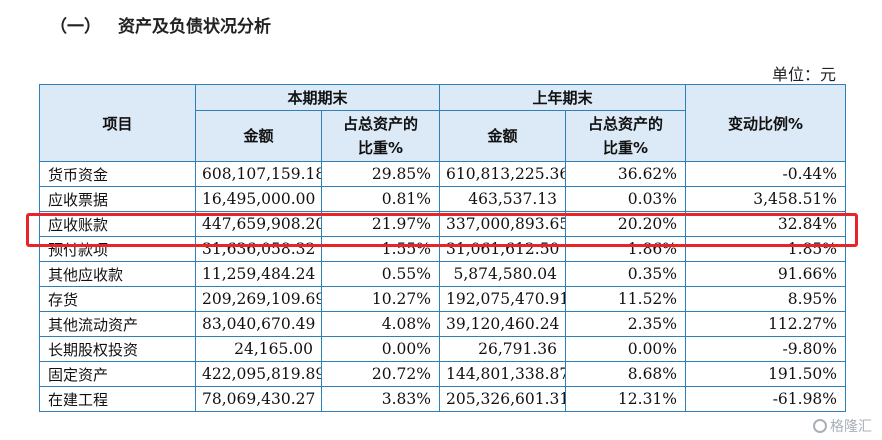 The image size is (882, 440). Describe the element at coordinates (626, 349) in the screenshot. I see `row-prior-ratio: 0.00%` at that location.